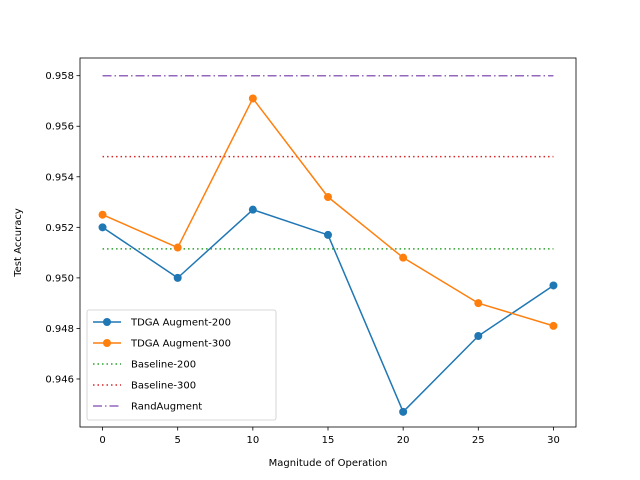  Describe the element at coordinates (328, 463) in the screenshot. I see `x-axis-label: Magnitude of Operation` at that location.